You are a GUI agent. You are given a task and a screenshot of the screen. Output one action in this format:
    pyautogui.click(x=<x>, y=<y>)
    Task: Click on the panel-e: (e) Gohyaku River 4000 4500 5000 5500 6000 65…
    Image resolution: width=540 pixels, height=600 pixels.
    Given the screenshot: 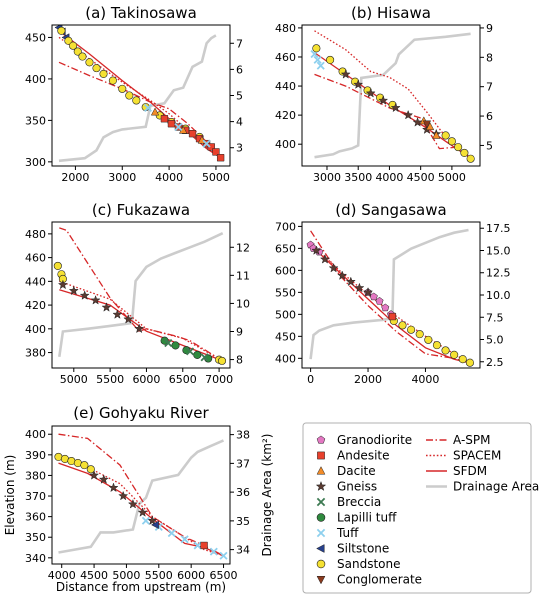 What is the action you would take?
    pyautogui.click(x=137, y=493)
    